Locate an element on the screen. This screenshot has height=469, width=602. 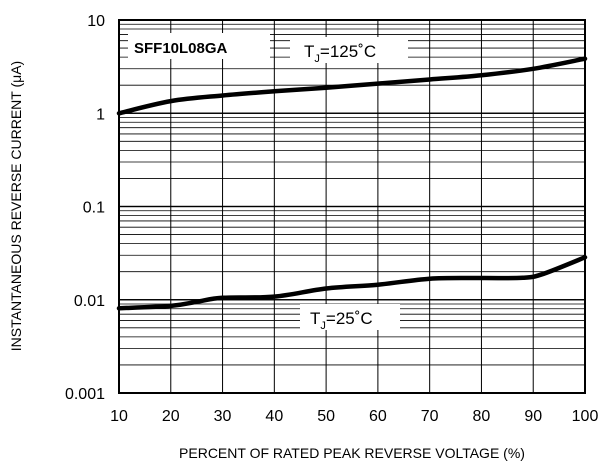
x-tick-label: 20 is located at coordinates (171, 416).